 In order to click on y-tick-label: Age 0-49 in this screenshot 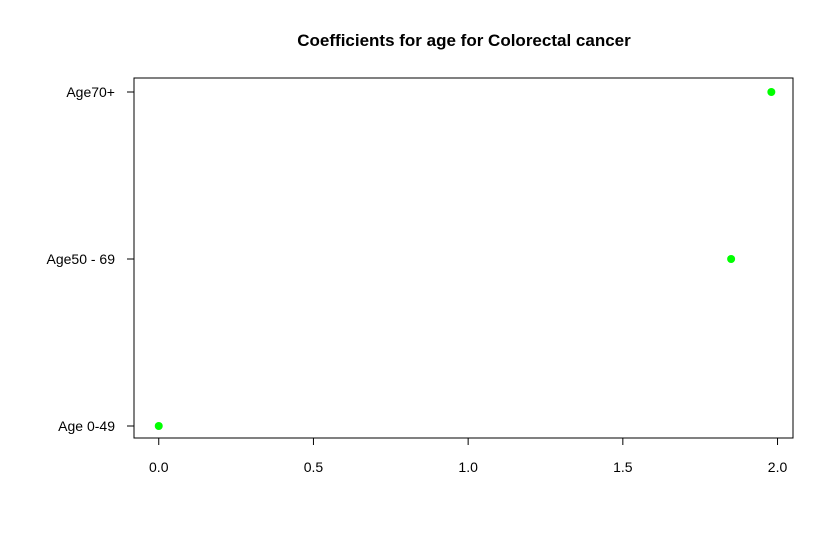, I will do `click(86, 426)`.